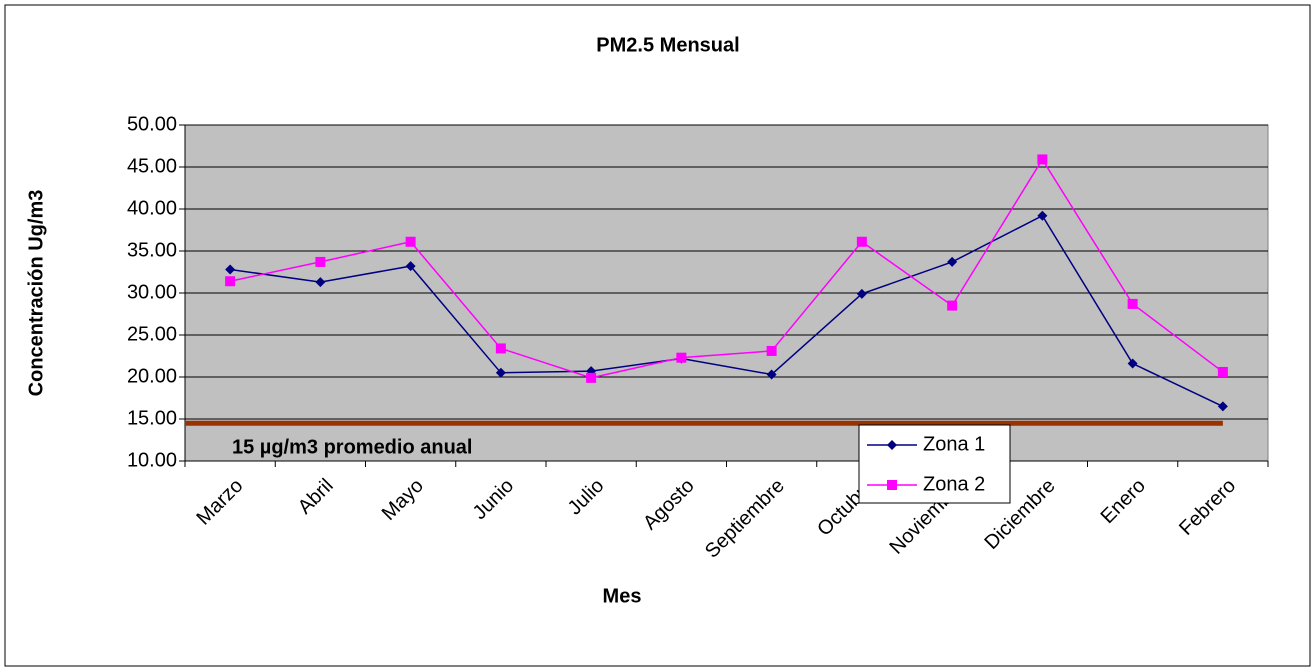 Image resolution: width=1316 pixels, height=672 pixels. Describe the element at coordinates (667, 45) in the screenshot. I see `chart-title: PM2.5 Mensual` at that location.